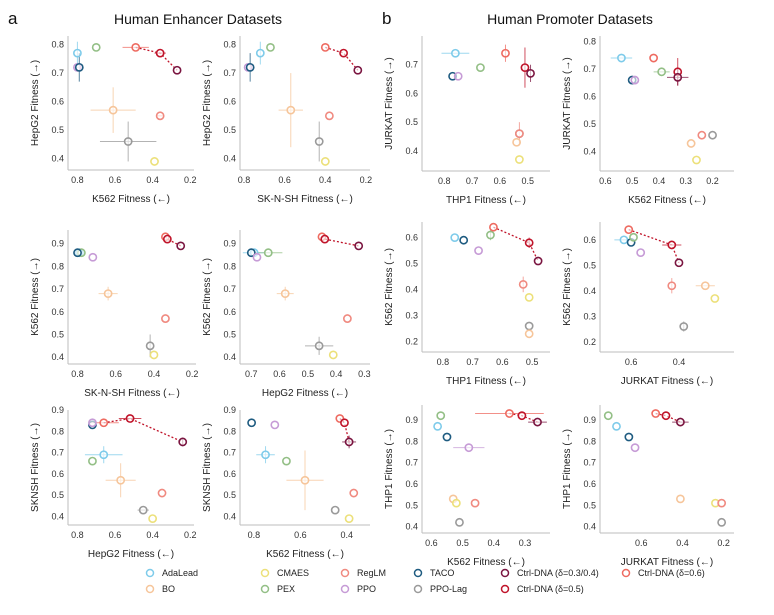 This screenshot has height=615, width=774. I want to click on legend-label: PPO-Lag, so click(448, 589).